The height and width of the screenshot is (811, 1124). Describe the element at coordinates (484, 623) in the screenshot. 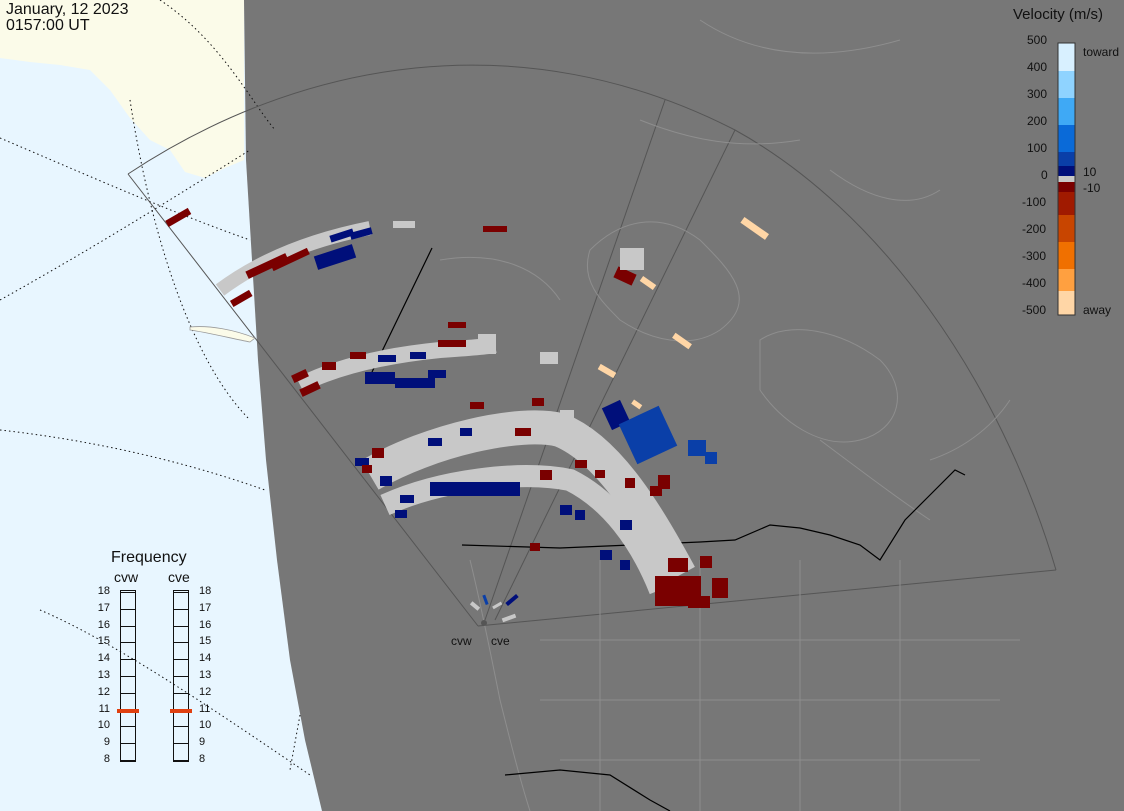

I see `radar-site-marker` at that location.